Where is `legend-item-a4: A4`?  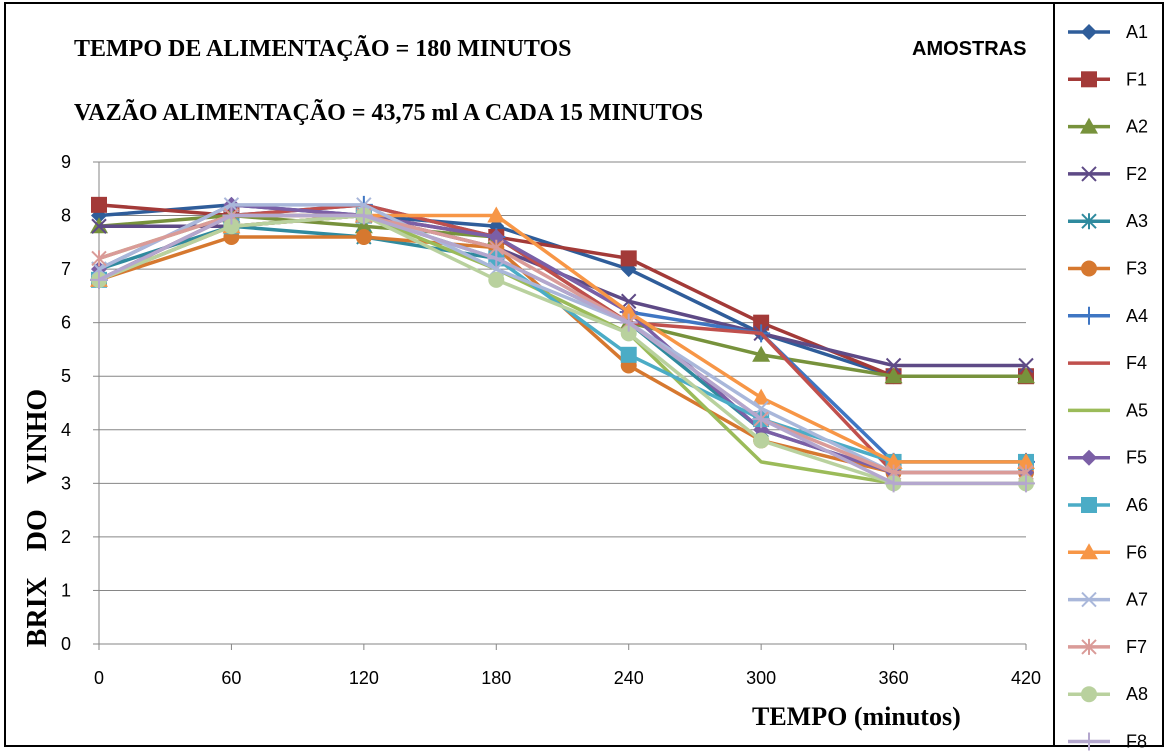 legend-item-a4: A4 is located at coordinates (1108, 316).